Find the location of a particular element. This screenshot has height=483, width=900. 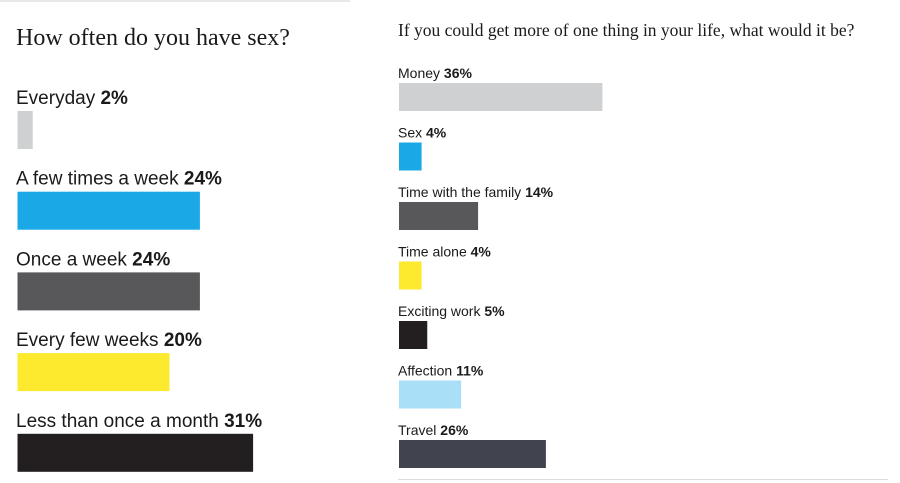

value-label-exciting-work: 5% is located at coordinates (492, 311).